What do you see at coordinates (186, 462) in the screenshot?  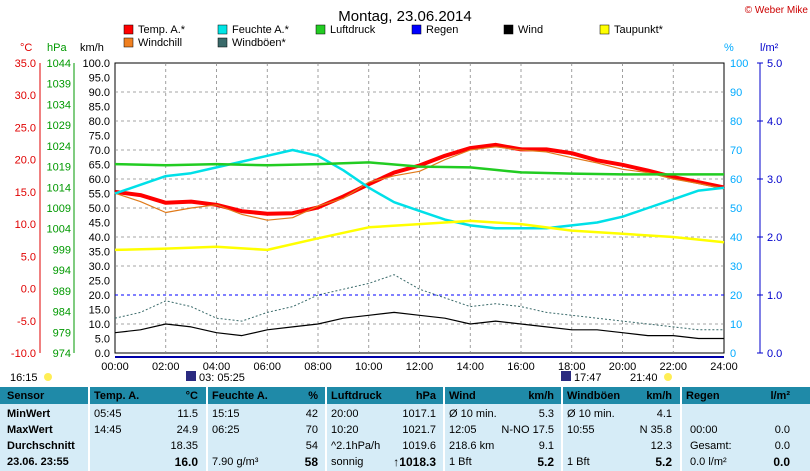 I see `cell-value: 16.0` at bounding box center [186, 462].